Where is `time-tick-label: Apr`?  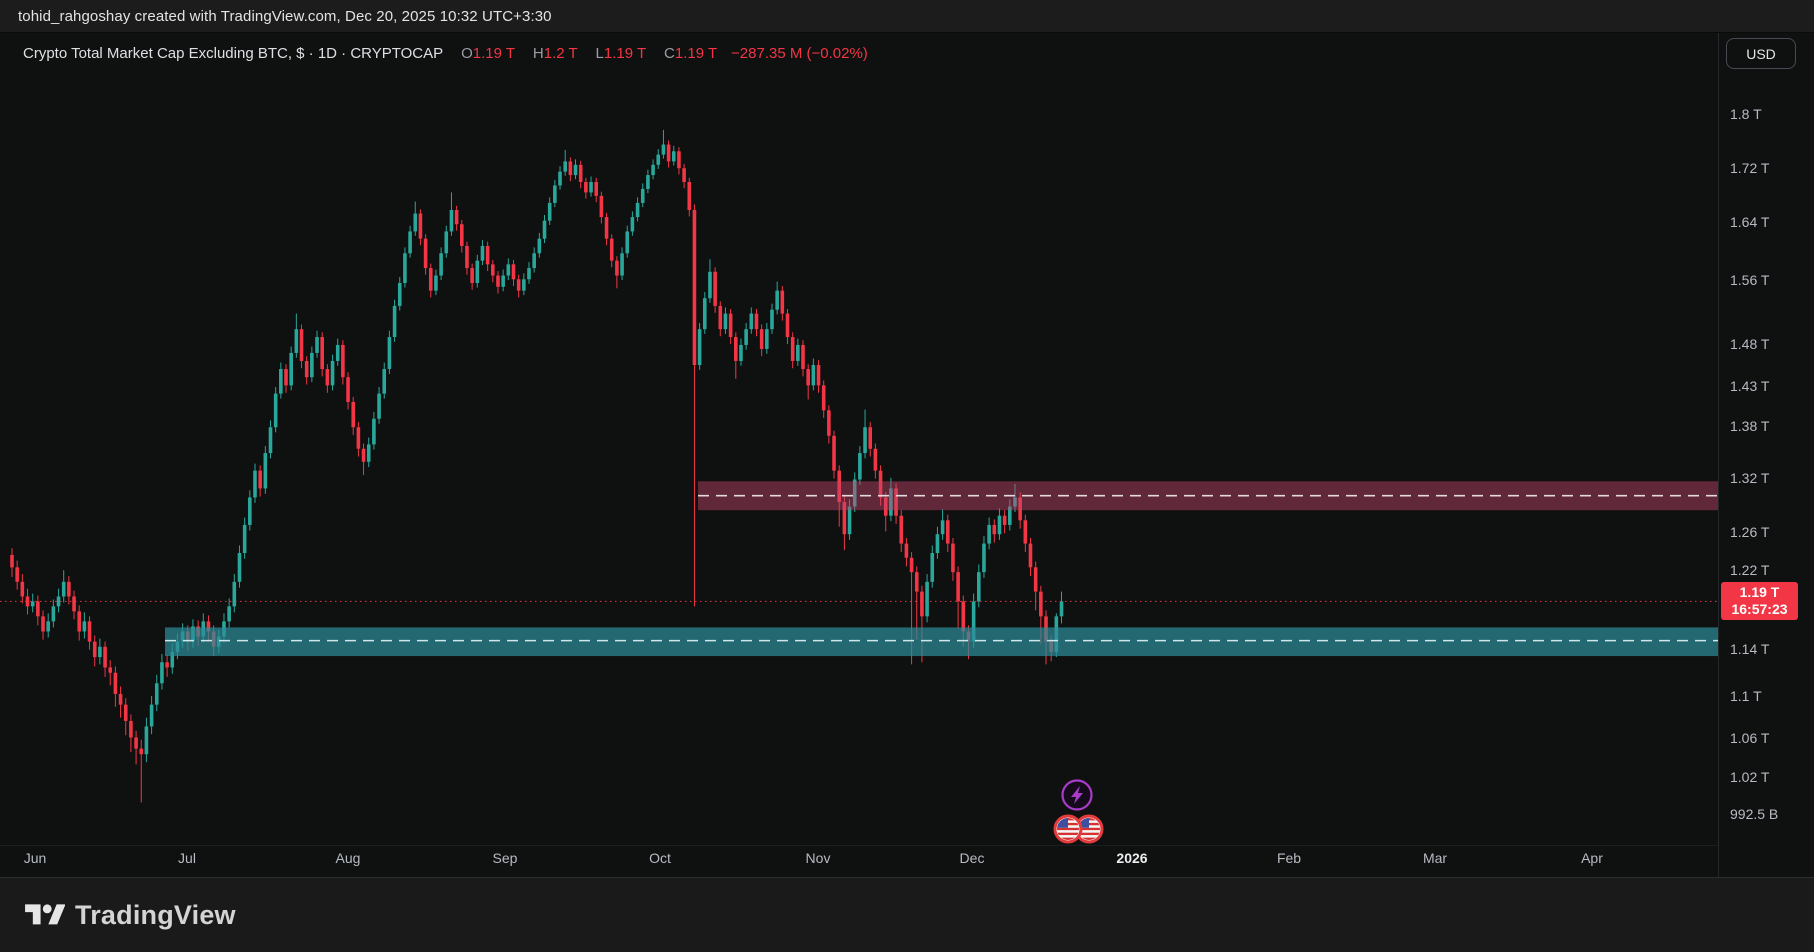
time-tick-label: Apr is located at coordinates (1592, 858).